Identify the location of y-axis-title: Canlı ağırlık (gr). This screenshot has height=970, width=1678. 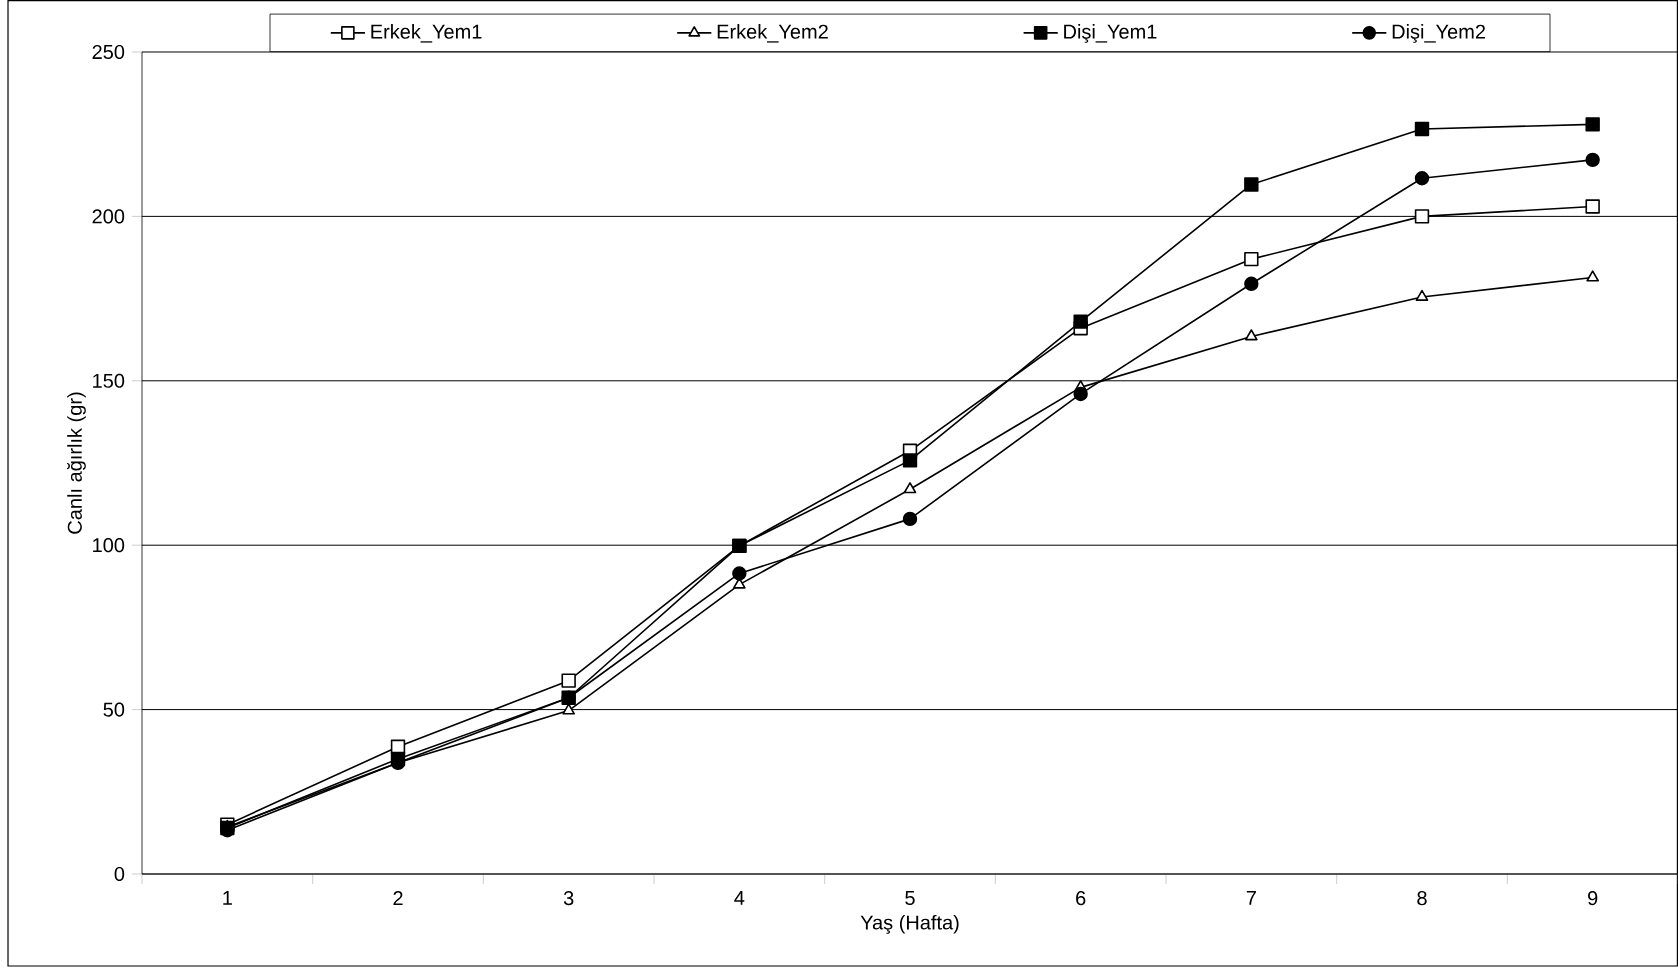
(76, 463).